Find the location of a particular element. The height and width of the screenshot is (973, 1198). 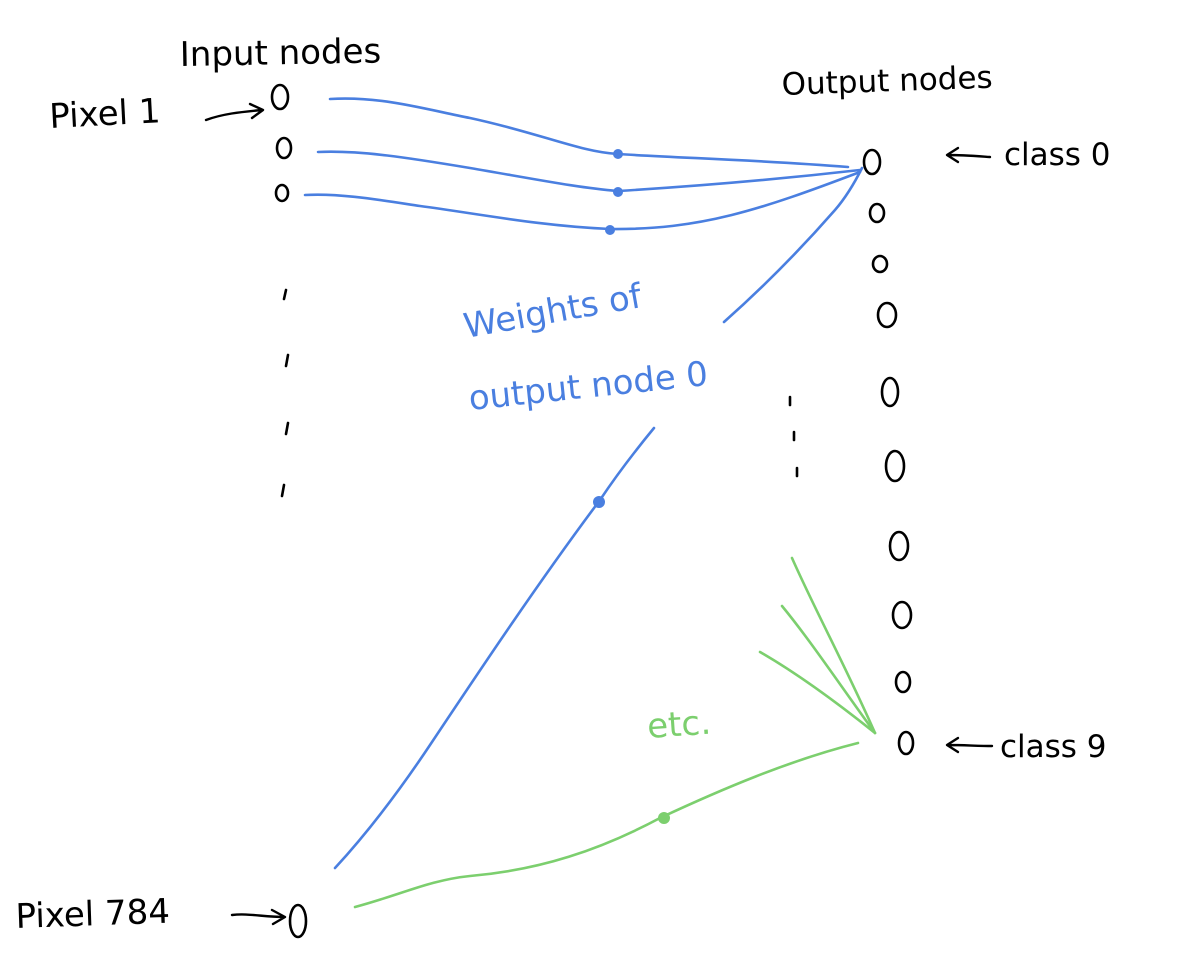

input-node-column is located at coordinates (289, 511).